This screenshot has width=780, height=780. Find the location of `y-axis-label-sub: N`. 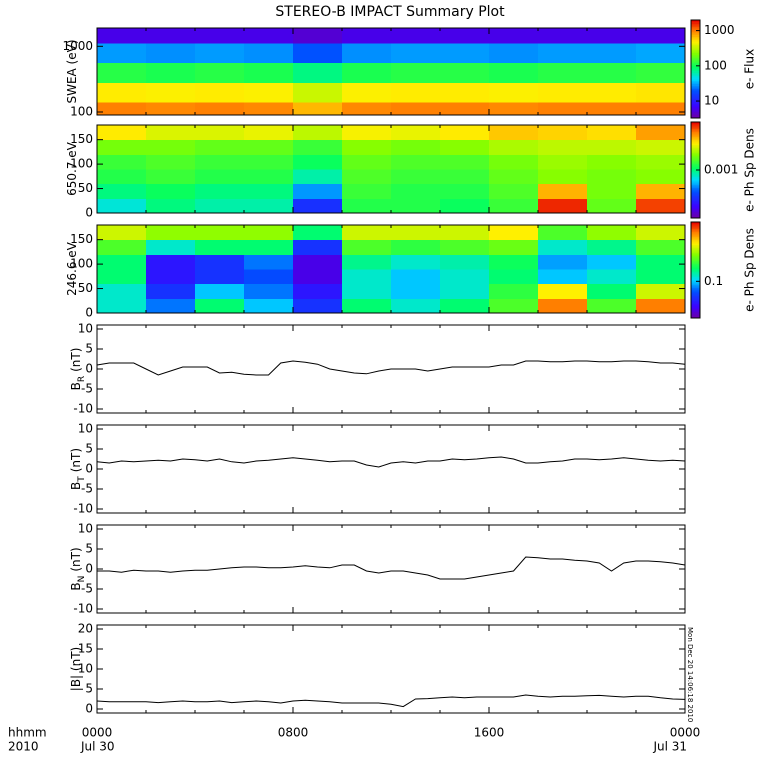

y-axis-label-sub: N is located at coordinates (82, 579).